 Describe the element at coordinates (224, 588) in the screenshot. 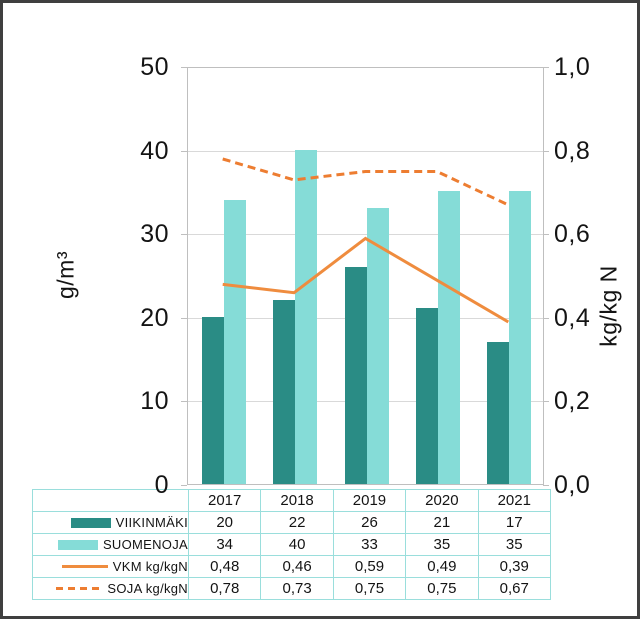

I see `value-cell: 0,78` at that location.